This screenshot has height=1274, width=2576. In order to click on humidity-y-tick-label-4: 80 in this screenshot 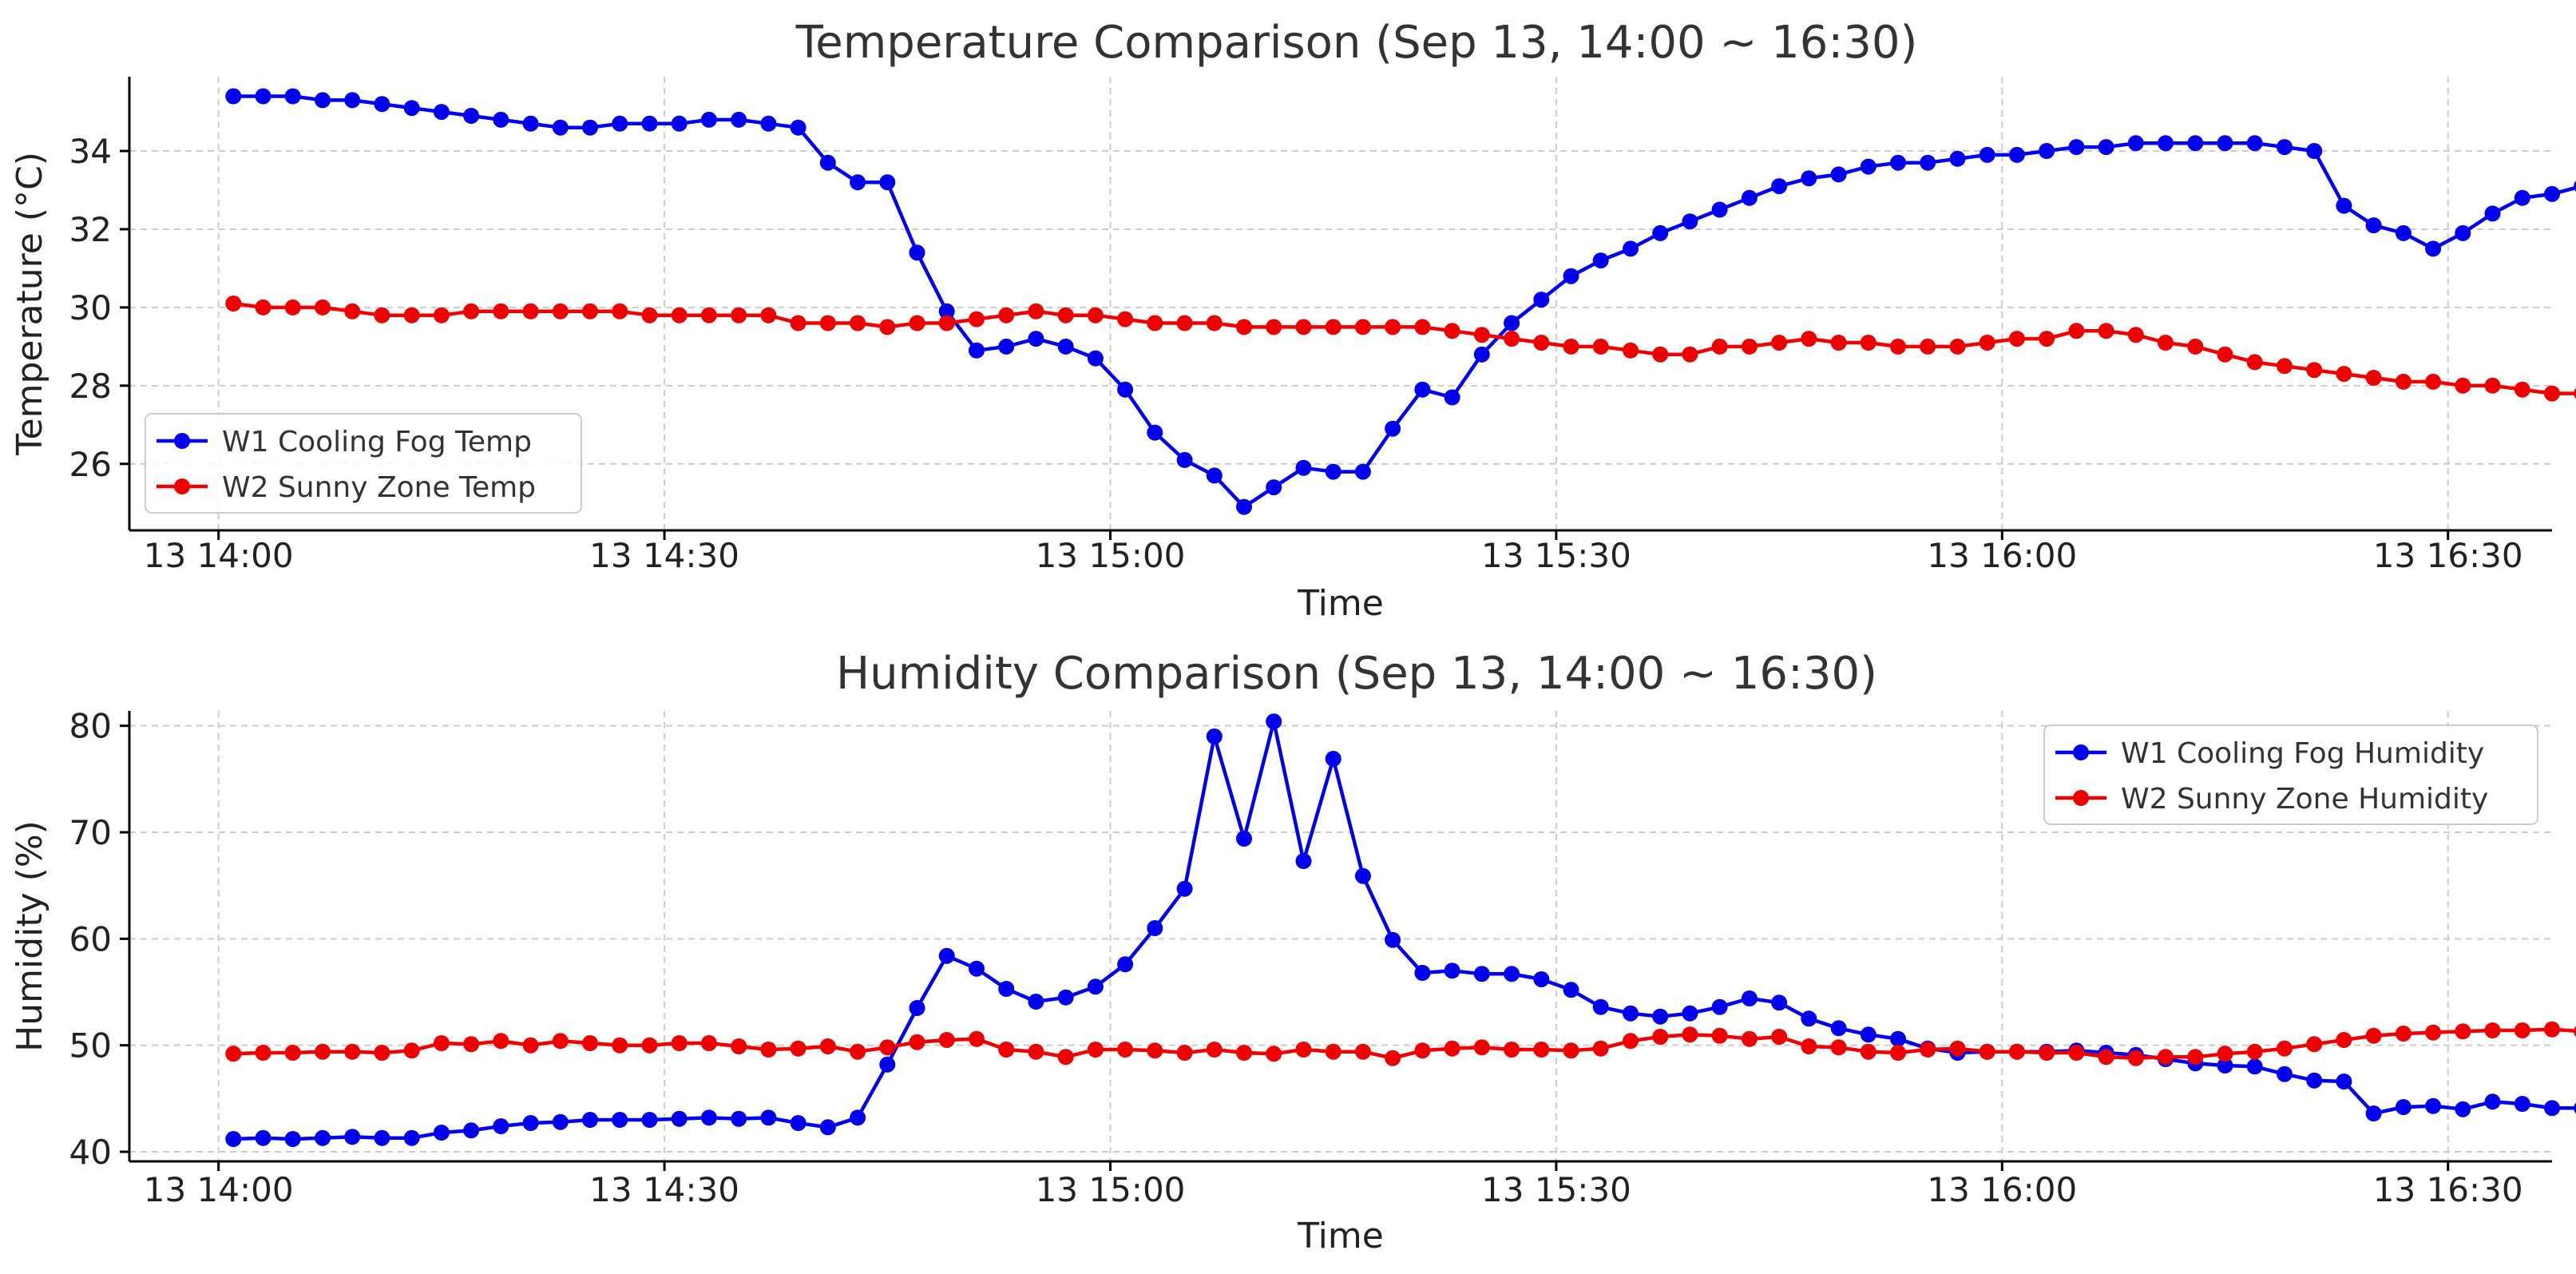, I will do `click(91, 726)`.